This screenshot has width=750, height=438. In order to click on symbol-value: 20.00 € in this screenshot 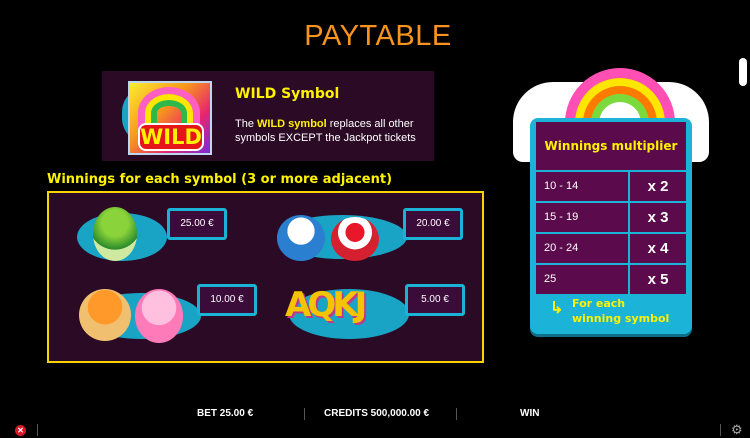, I will do `click(433, 224)`.